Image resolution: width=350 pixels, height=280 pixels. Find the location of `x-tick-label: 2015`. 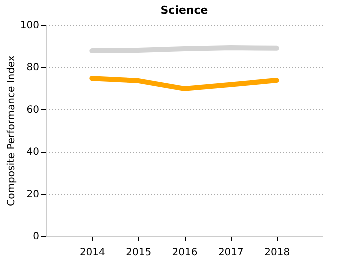

x-tick-label: 2015 is located at coordinates (139, 253).